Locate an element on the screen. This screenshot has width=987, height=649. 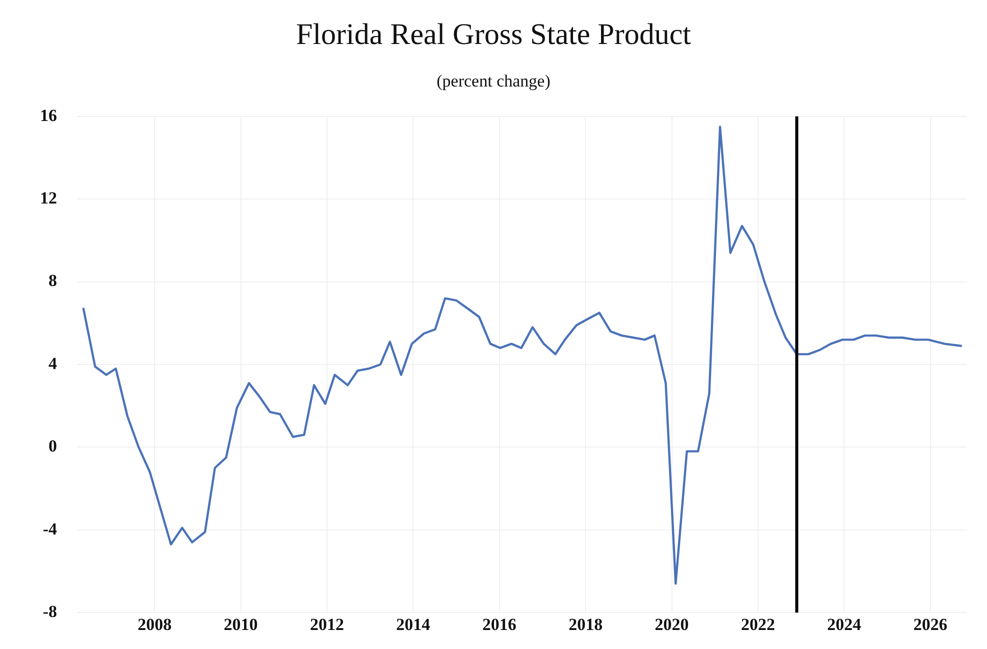
y-tick-label: 0 is located at coordinates (52, 446).